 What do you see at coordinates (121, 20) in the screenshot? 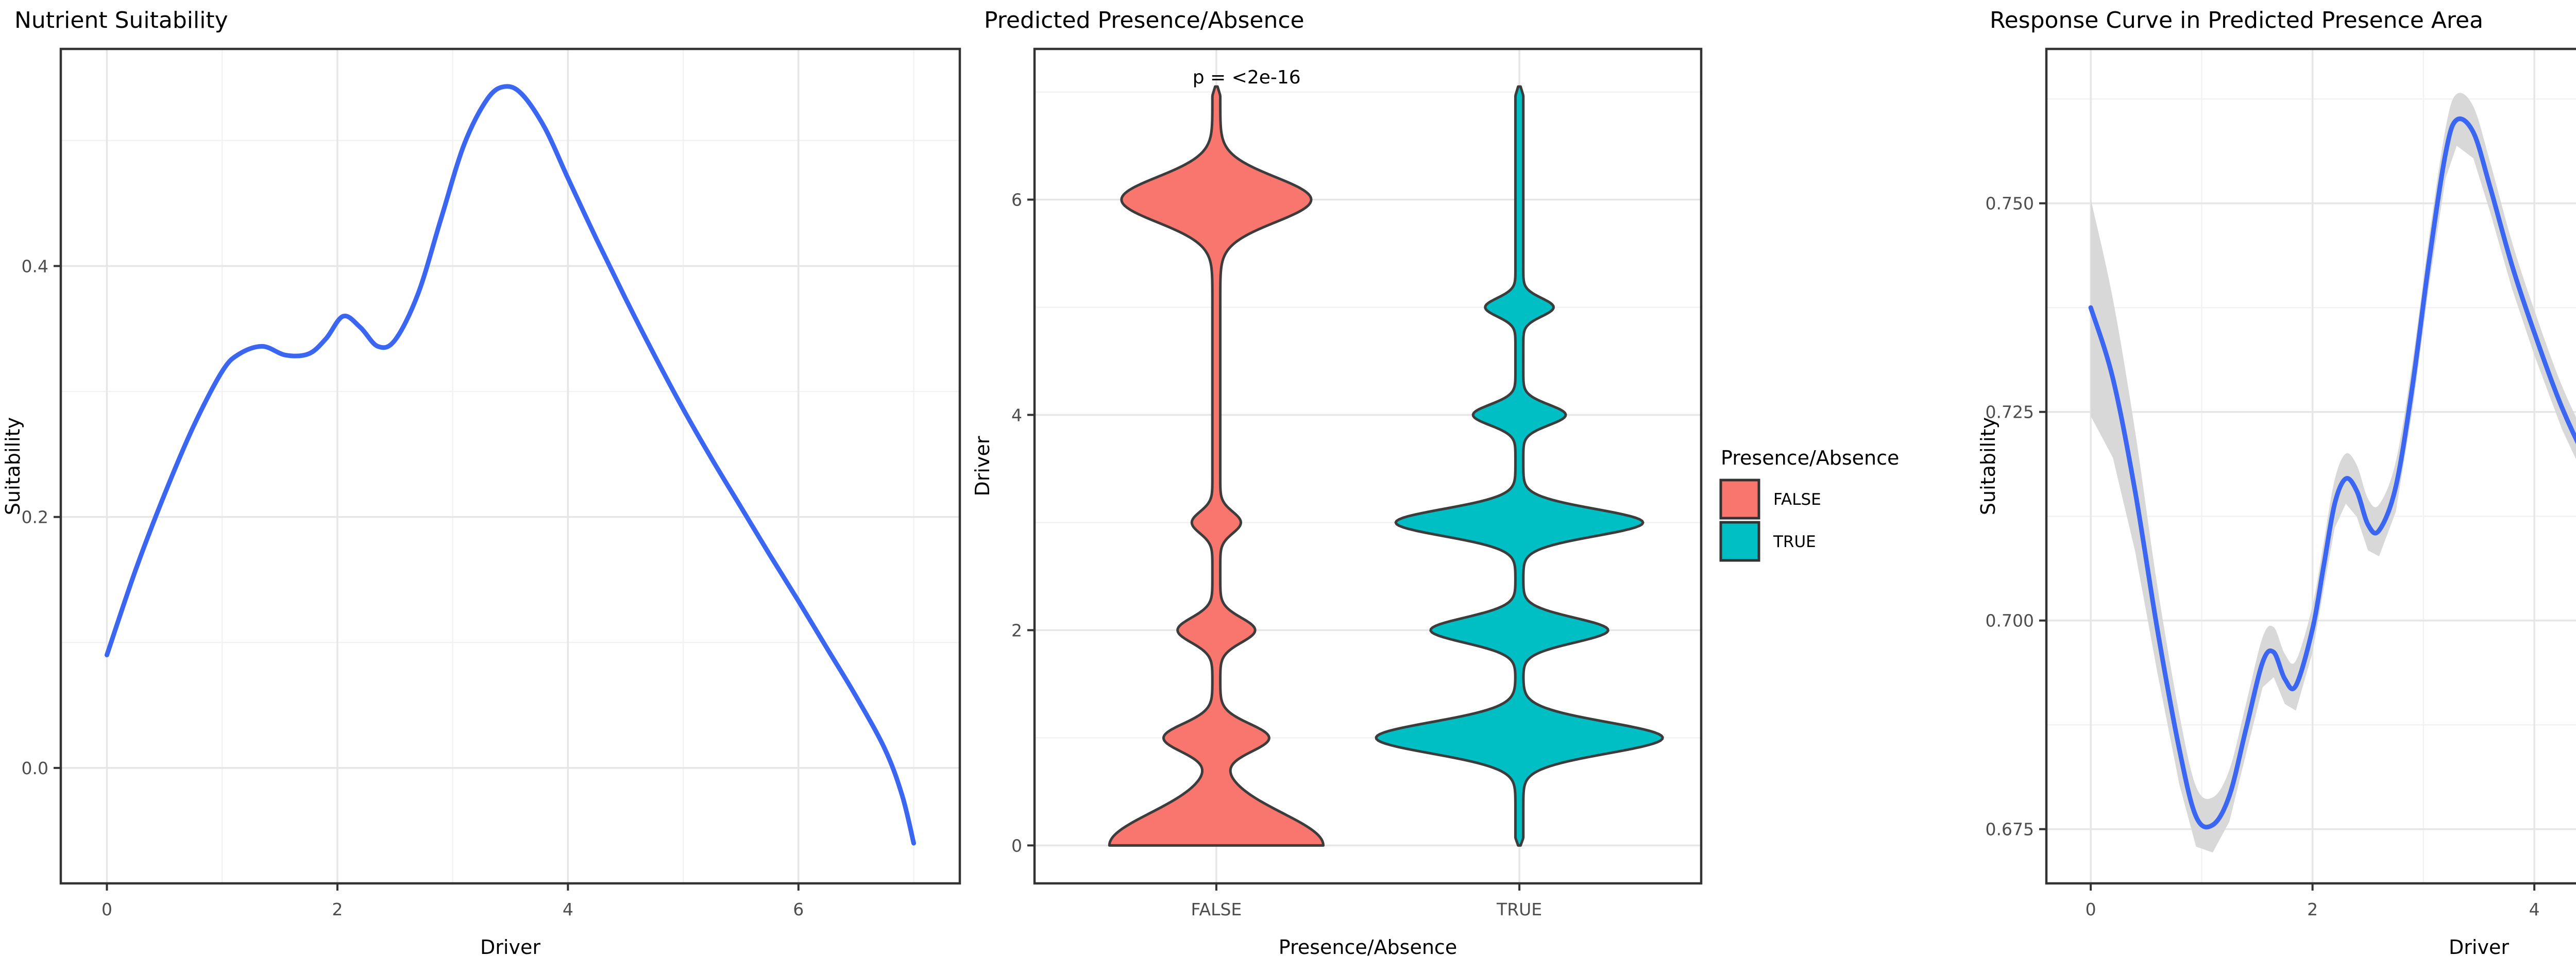
I see `panel-title: Nutrient Suitability` at bounding box center [121, 20].